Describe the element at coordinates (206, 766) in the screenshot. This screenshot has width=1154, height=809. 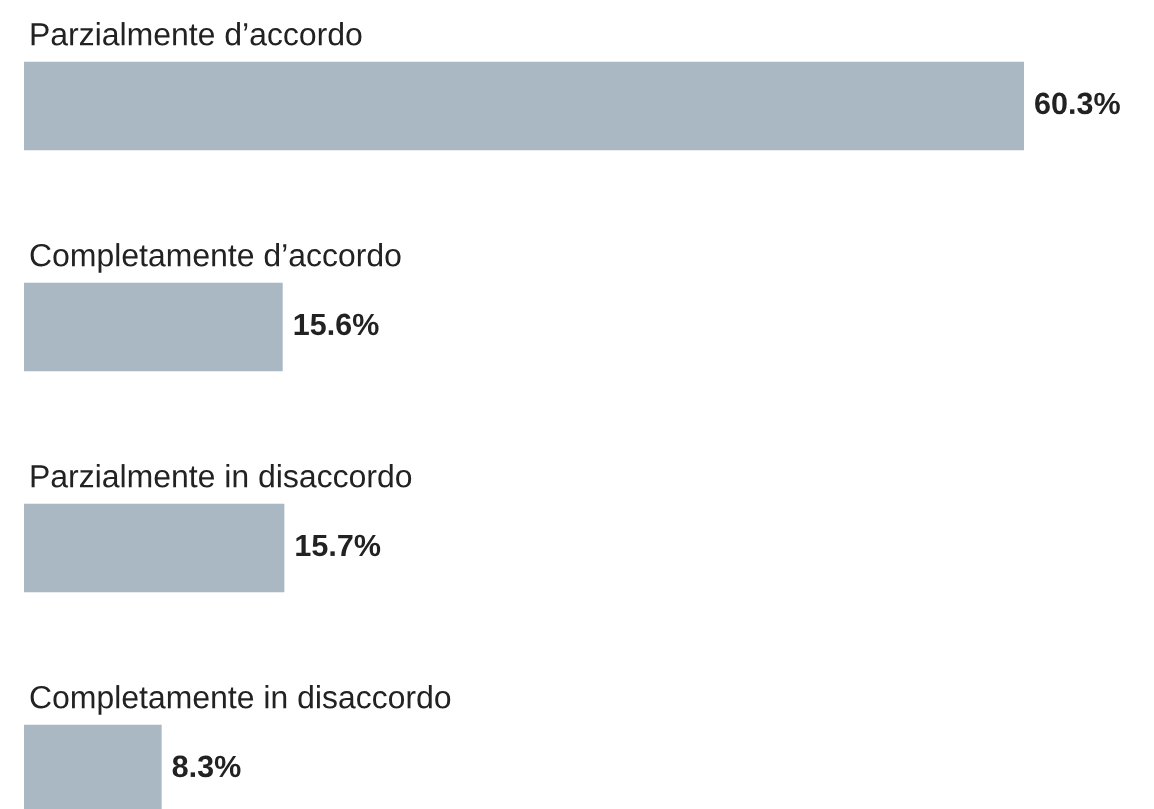
I see `data-label: 8.3%` at that location.